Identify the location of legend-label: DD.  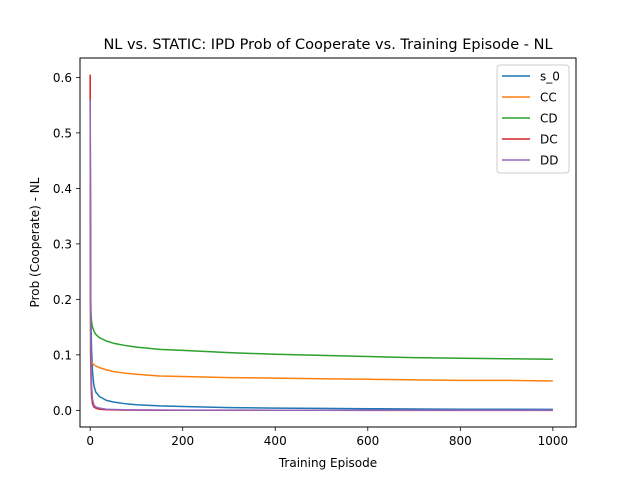
(549, 161).